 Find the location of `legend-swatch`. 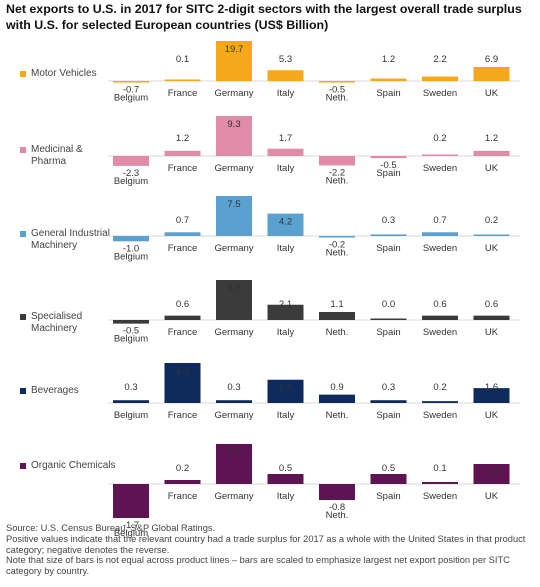

legend-swatch is located at coordinates (23, 234).